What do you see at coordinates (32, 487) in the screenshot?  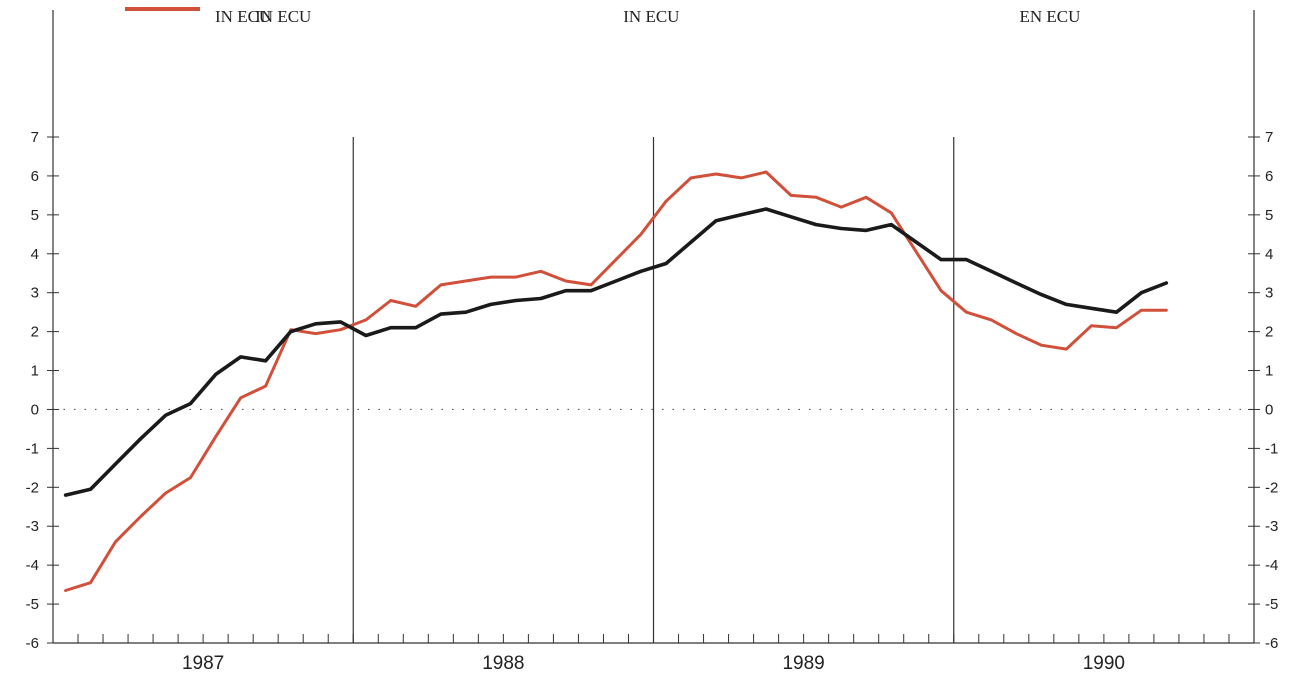 I see `y-tick-label-left: -2` at bounding box center [32, 487].